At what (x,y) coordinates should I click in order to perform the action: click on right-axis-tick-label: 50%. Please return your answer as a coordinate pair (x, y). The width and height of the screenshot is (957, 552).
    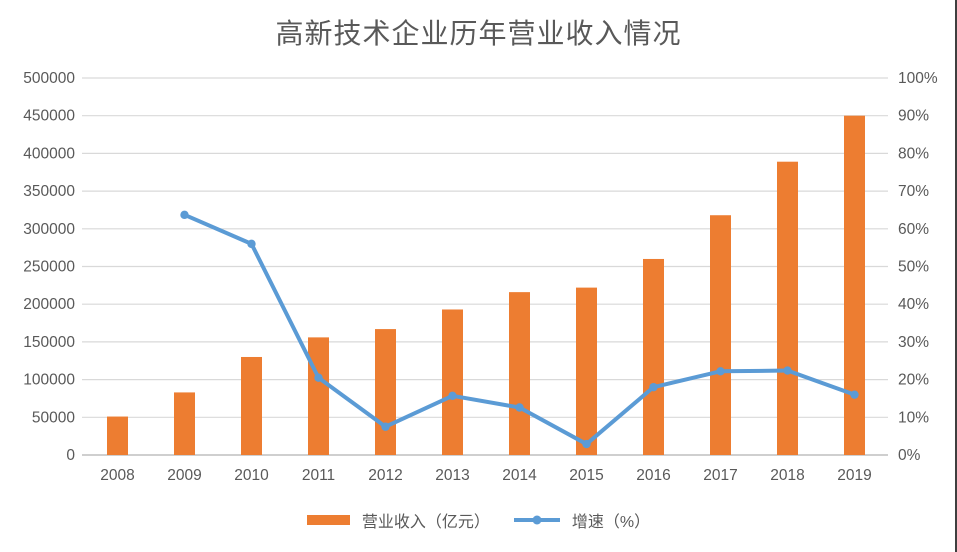
    Looking at the image, I should click on (913, 267).